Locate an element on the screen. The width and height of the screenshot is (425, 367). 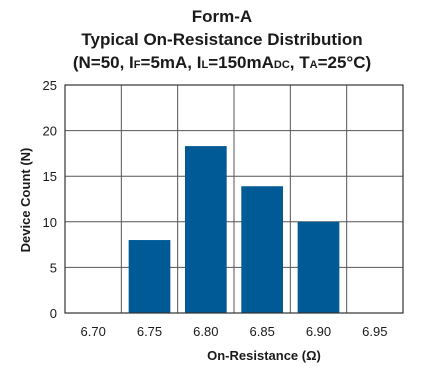
chart-title-line2: Typical On-Resistance Distribution is located at coordinates (221, 39).